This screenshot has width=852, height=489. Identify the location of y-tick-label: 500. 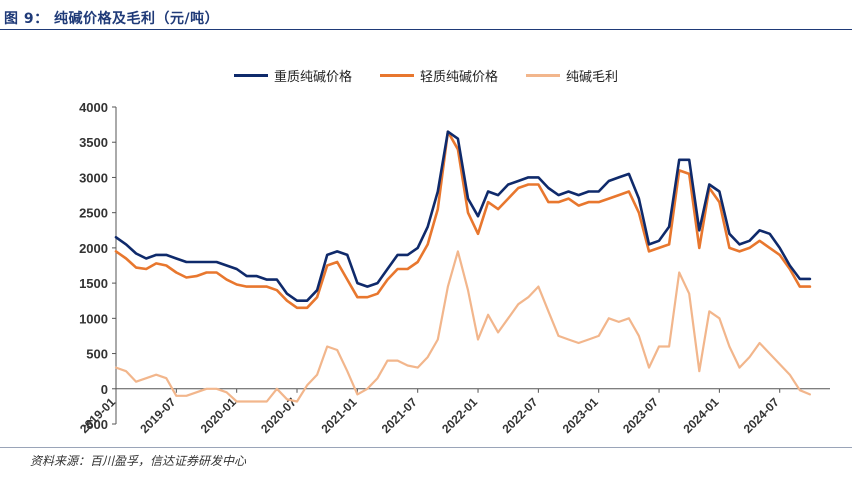
(97, 354).